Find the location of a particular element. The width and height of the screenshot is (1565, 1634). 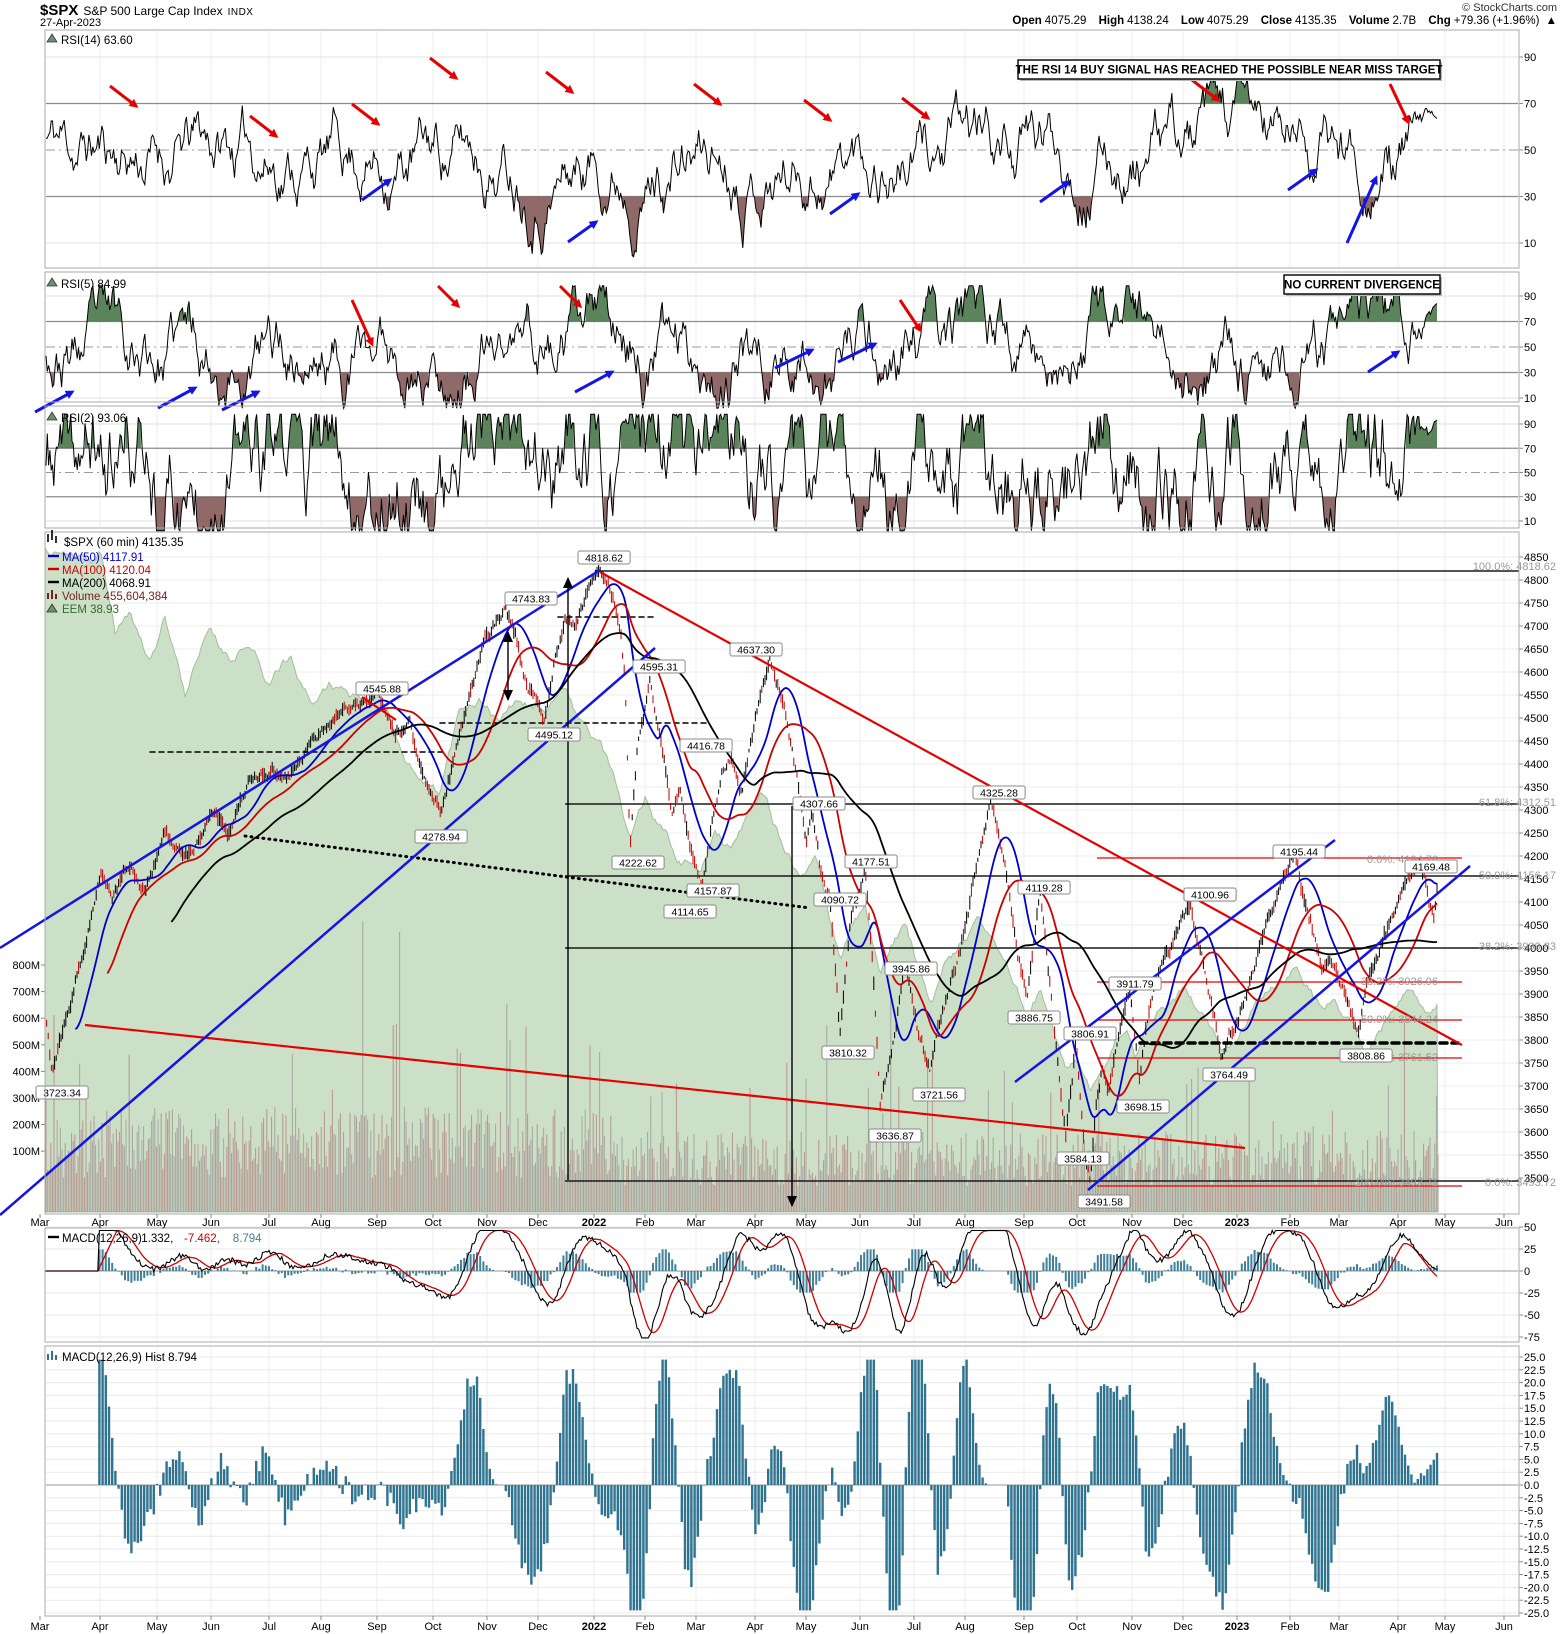

price-axis-label: 3800 is located at coordinates (1536, 1041).